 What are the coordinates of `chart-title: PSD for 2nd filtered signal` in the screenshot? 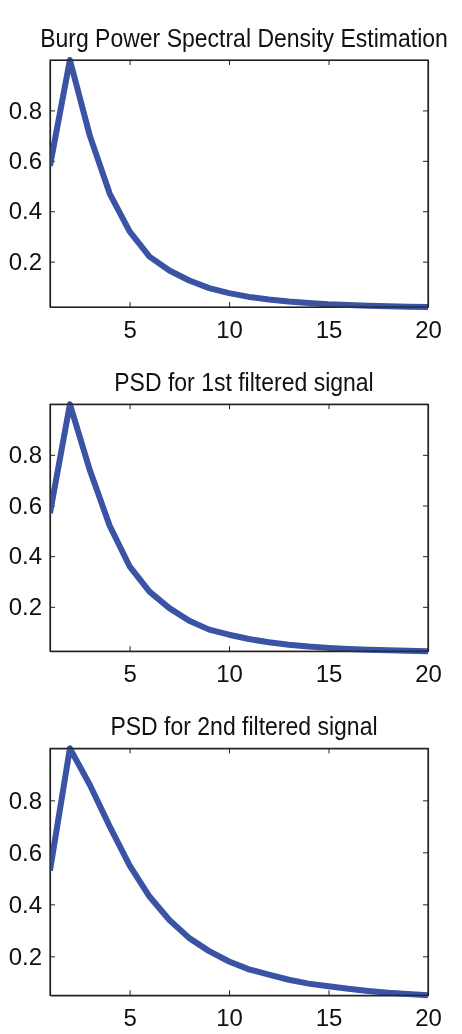 It's located at (244, 726).